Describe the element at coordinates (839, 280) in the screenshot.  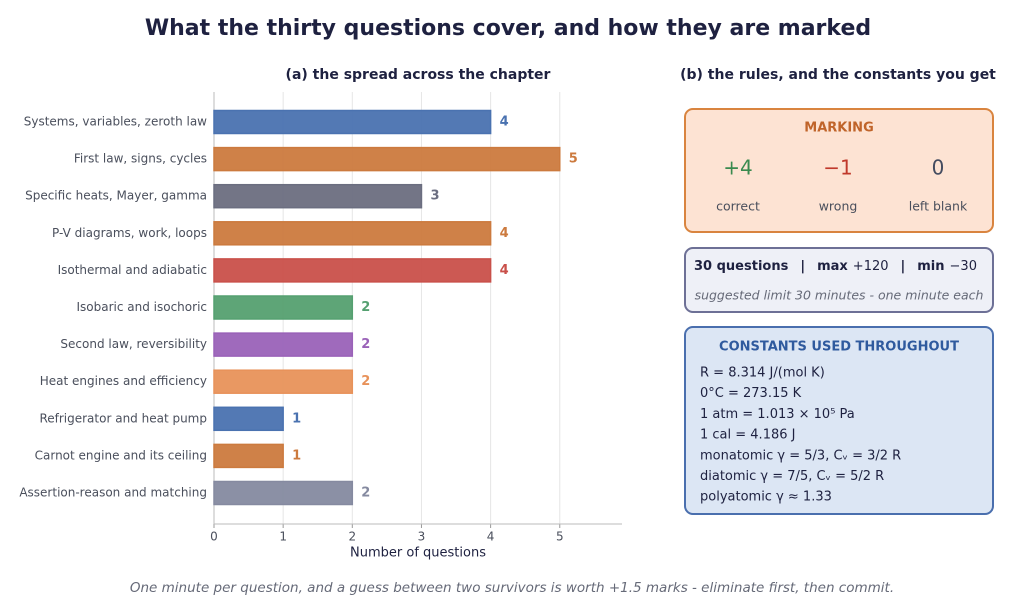
I see `summary-box` at that location.